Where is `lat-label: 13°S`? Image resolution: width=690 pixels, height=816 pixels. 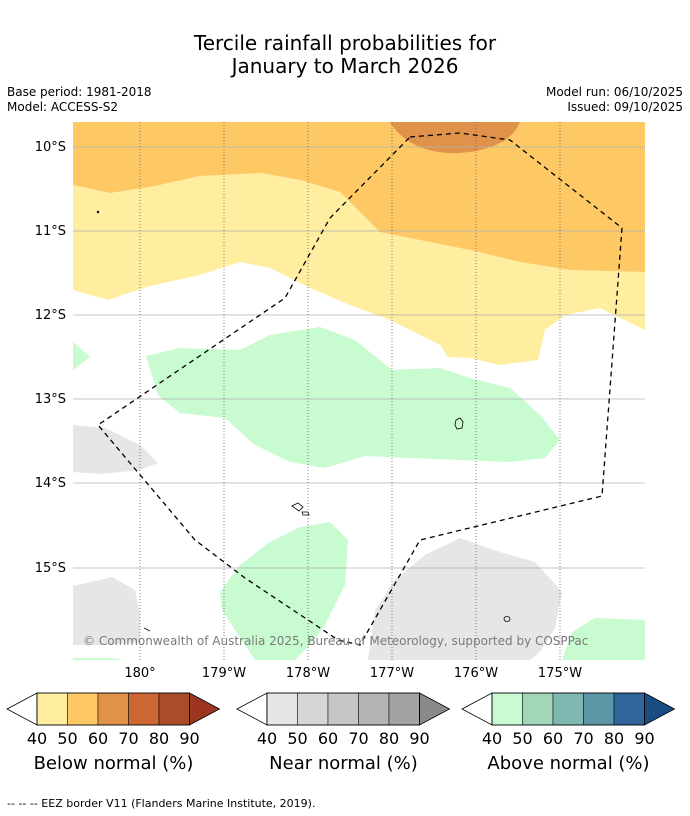
lat-label: 13°S is located at coordinates (50, 399).